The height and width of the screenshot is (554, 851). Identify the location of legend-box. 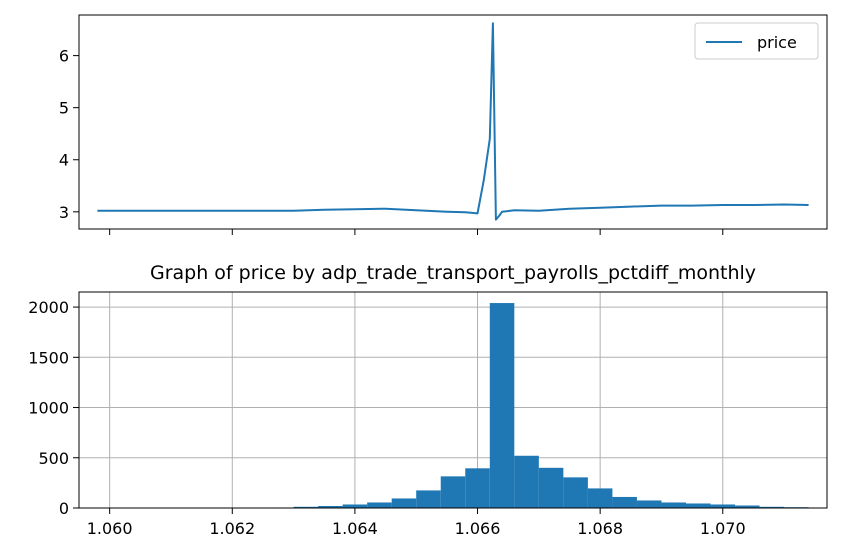
(756, 41).